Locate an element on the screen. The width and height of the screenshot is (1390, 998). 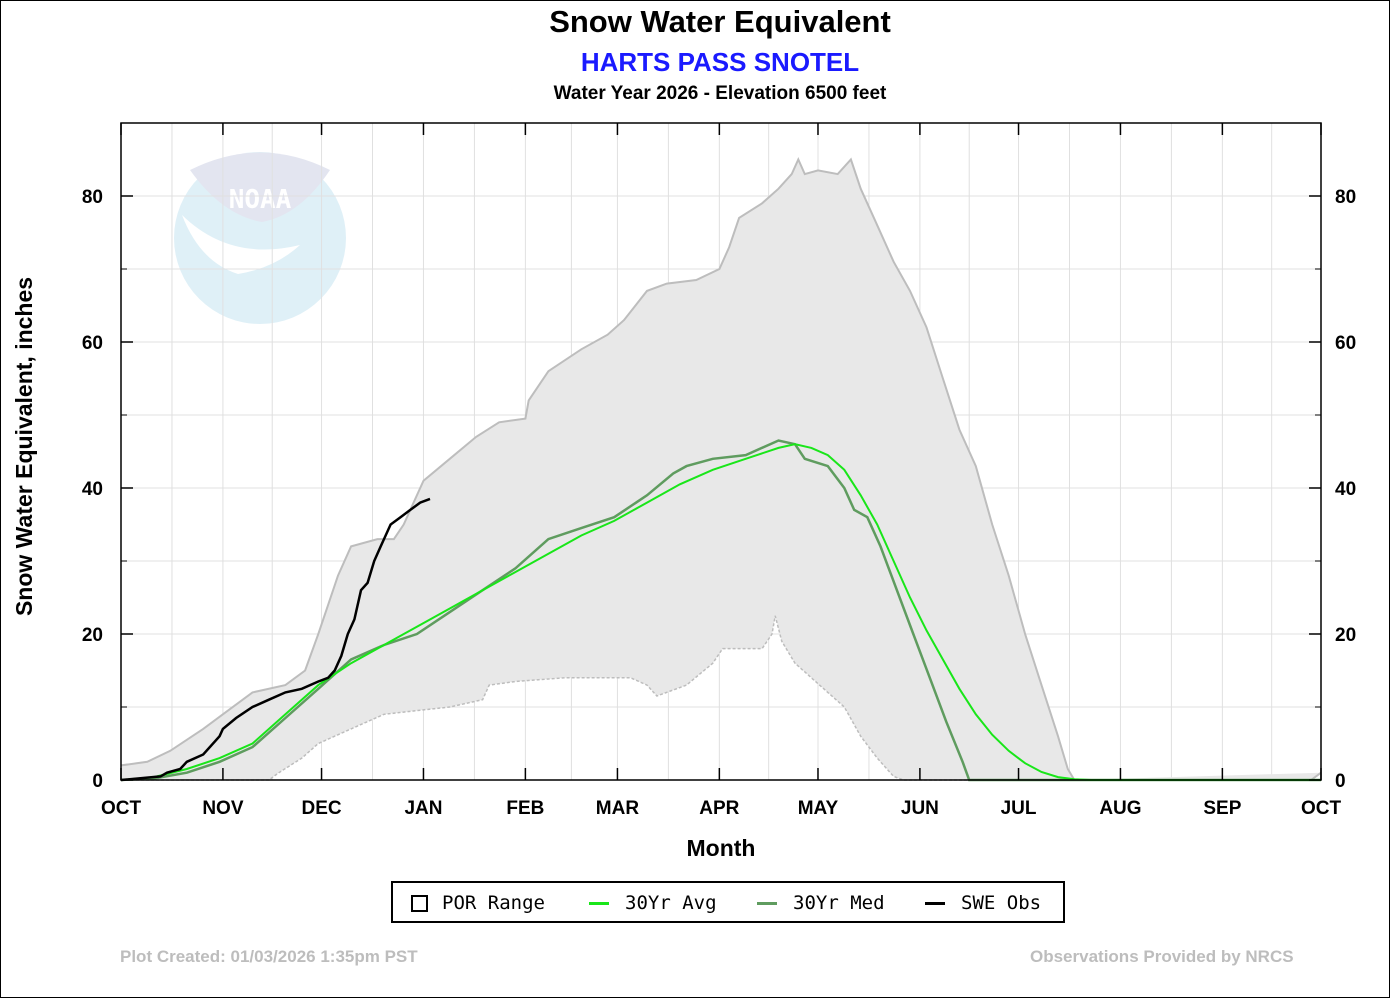
noaa-logo-bird-icon is located at coordinates (241, 244).